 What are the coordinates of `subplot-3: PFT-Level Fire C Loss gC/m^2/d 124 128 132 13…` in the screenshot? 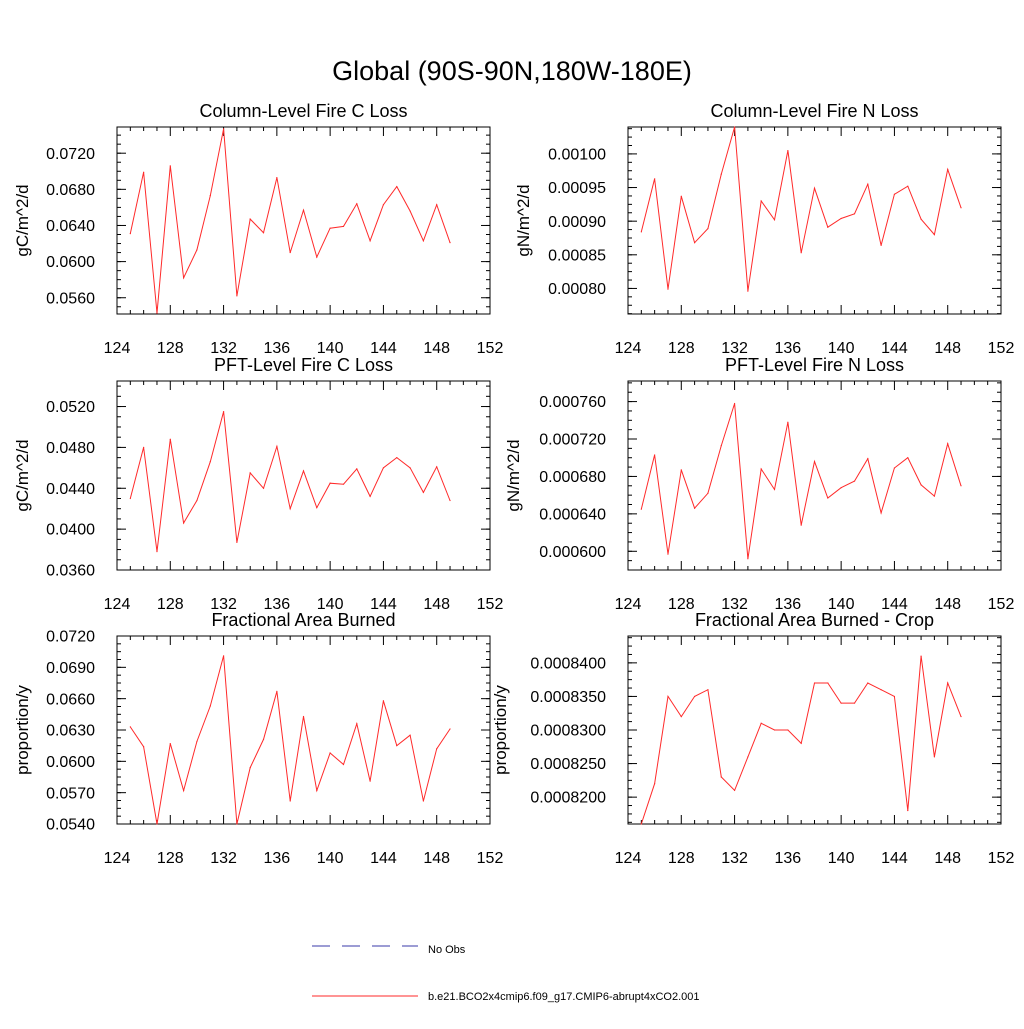 It's located at (258, 484).